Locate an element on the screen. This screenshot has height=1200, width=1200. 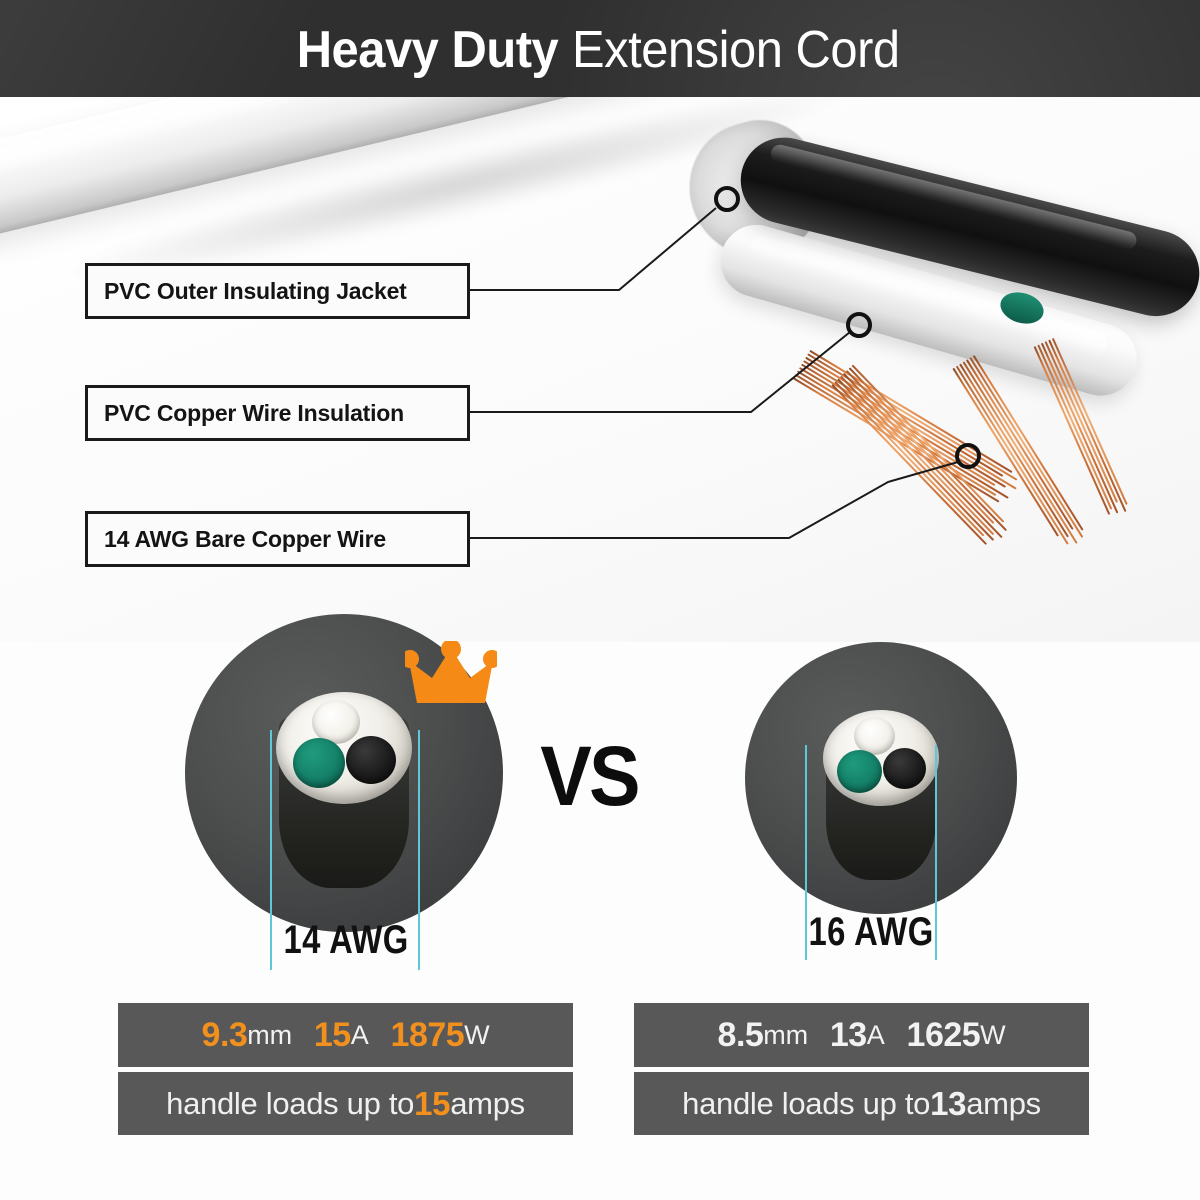
right-strands-white is located at coordinates (875, 735).